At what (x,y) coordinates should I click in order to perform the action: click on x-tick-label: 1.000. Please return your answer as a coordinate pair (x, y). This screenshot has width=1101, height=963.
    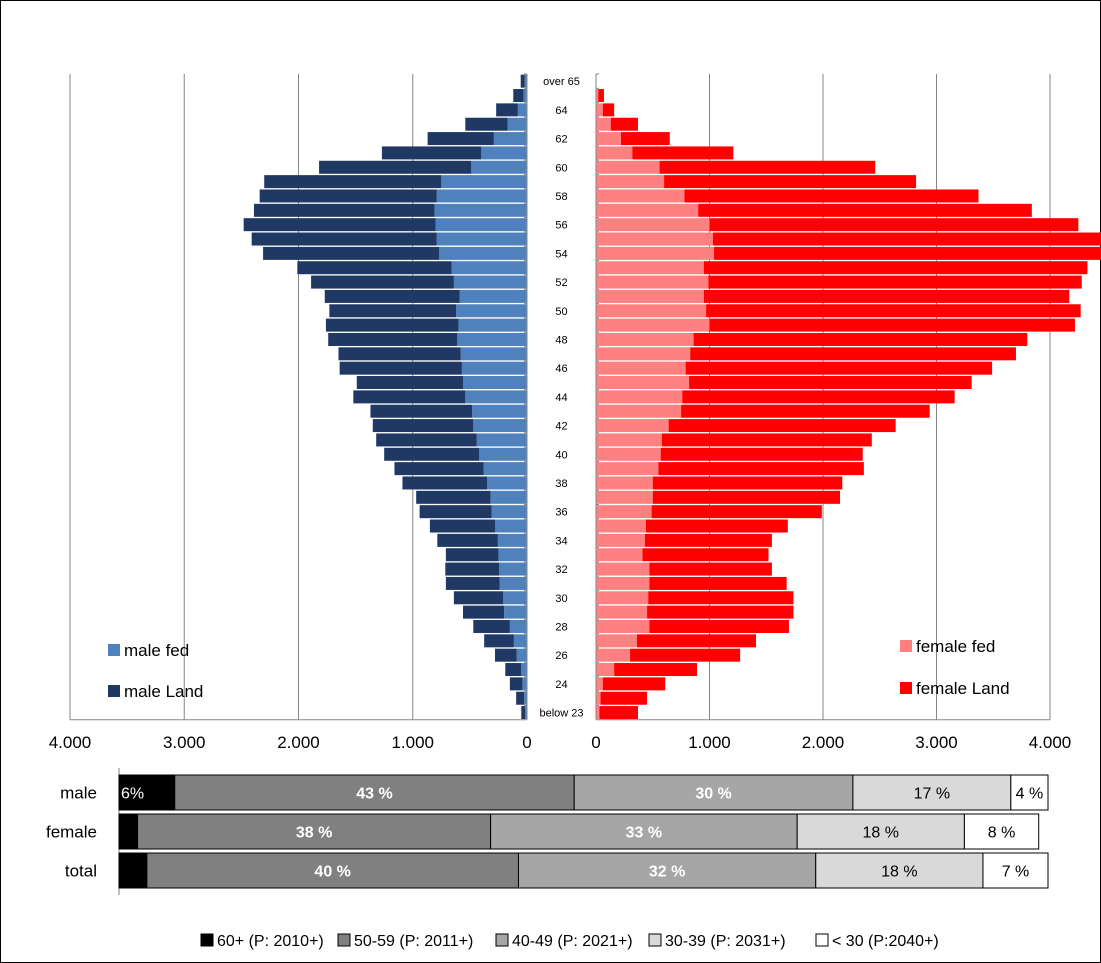
    Looking at the image, I should click on (709, 742).